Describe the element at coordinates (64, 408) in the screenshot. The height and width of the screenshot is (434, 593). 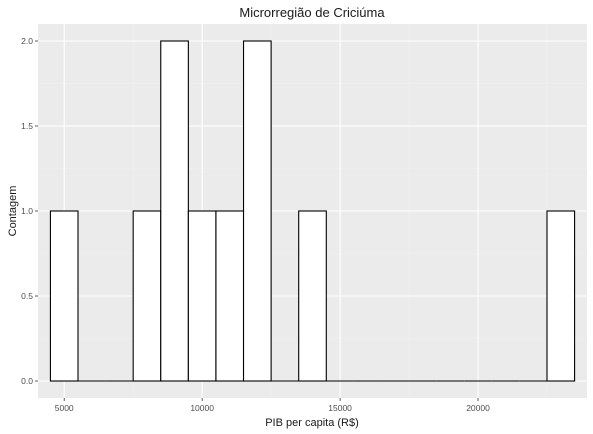
I see `x-tick-label: 5000` at that location.